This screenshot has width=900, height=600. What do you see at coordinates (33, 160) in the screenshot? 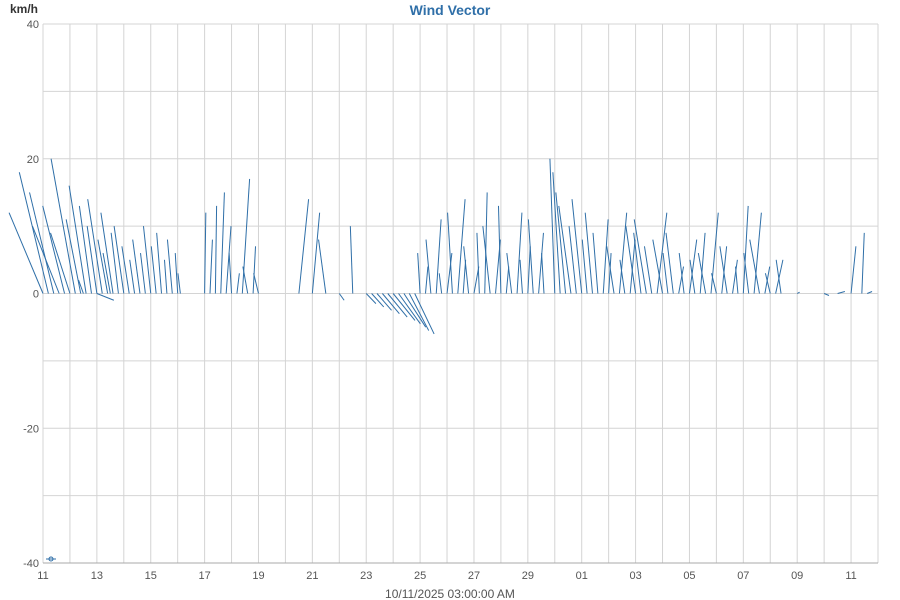
I see `y-tick-label: 20` at bounding box center [33, 160].